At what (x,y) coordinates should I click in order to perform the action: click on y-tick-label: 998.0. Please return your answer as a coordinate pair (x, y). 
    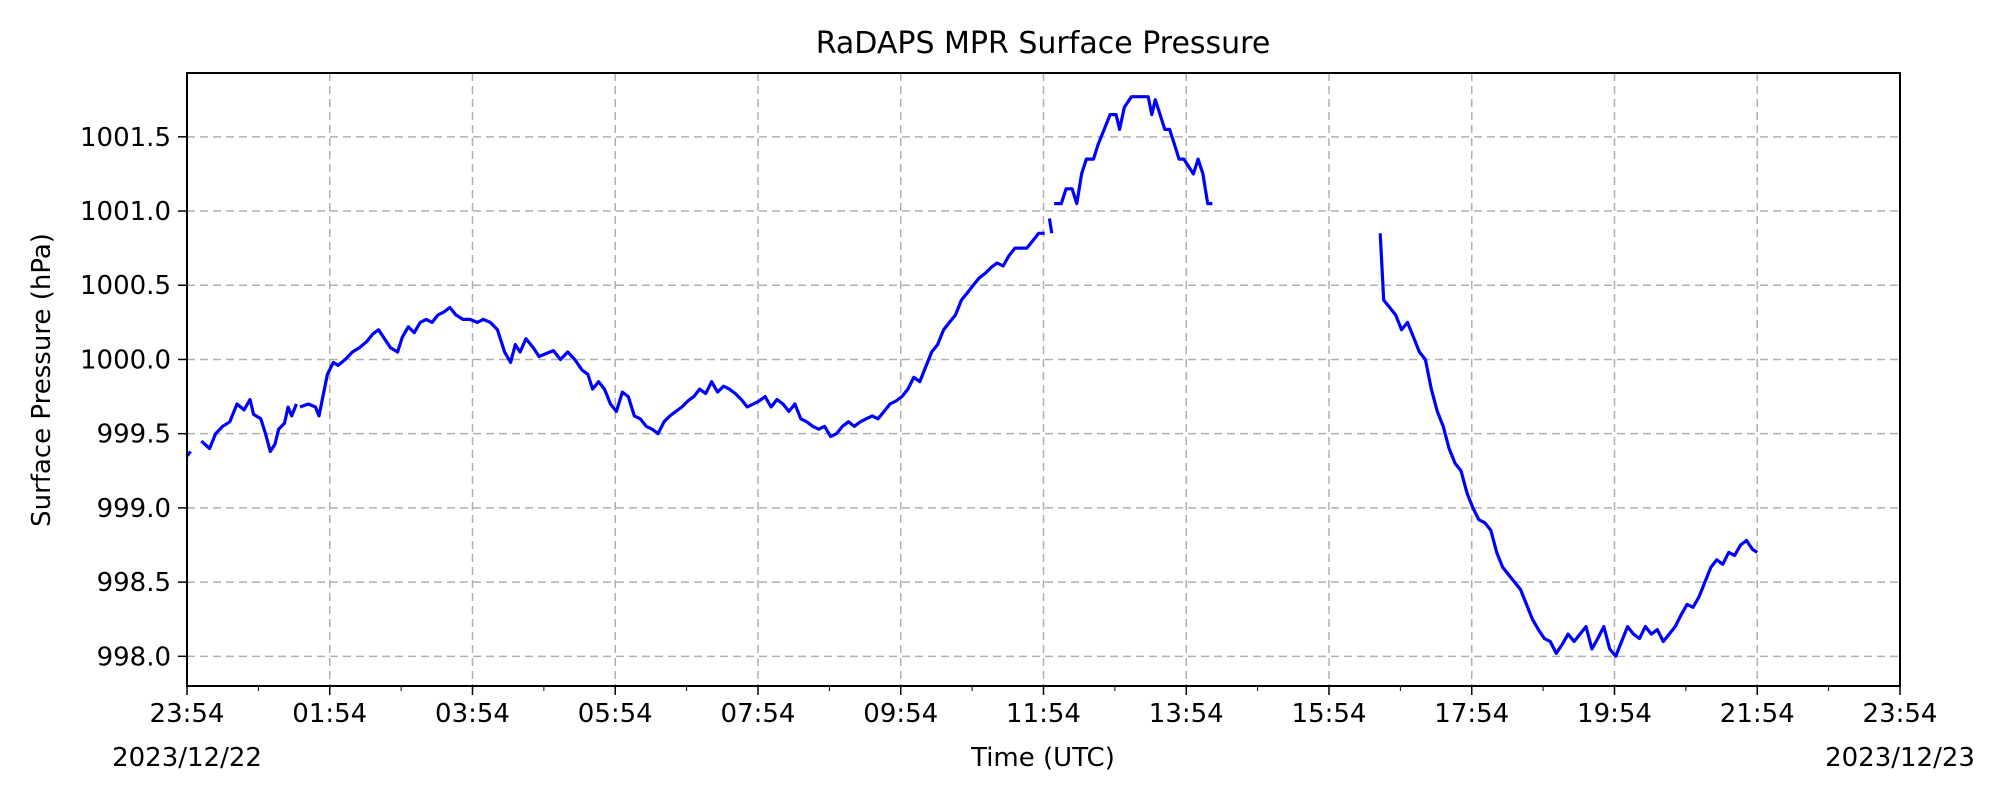
    Looking at the image, I should click on (134, 657).